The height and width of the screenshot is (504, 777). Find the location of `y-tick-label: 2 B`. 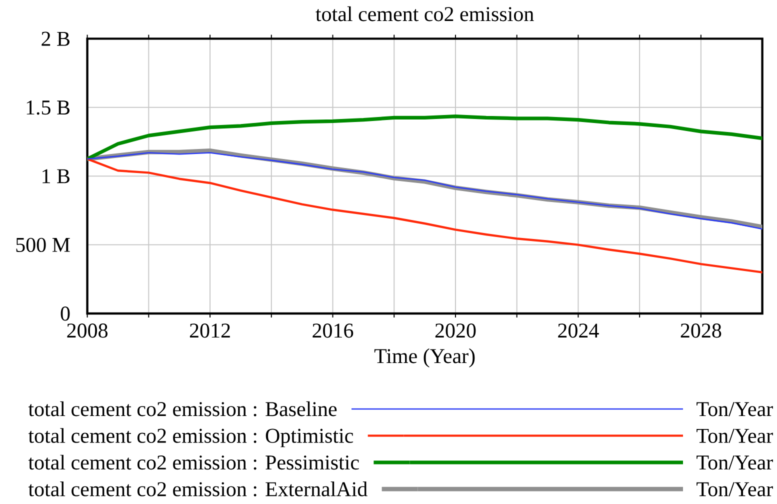

y-tick-label: 2 B is located at coordinates (56, 39).